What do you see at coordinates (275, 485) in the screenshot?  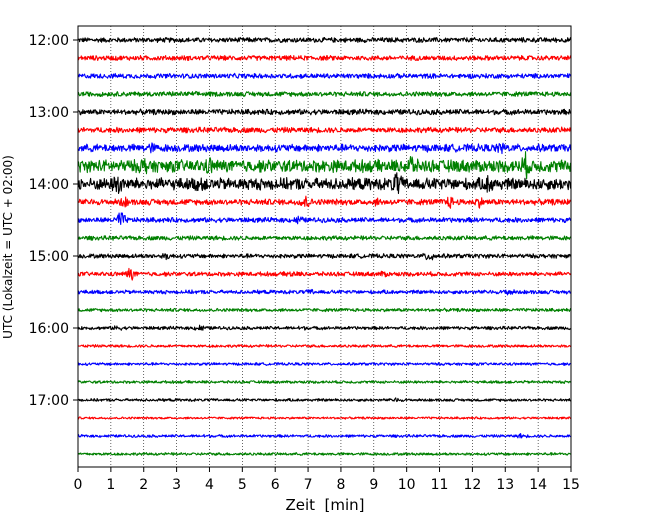 I see `x-tick-label: 6` at bounding box center [275, 485].